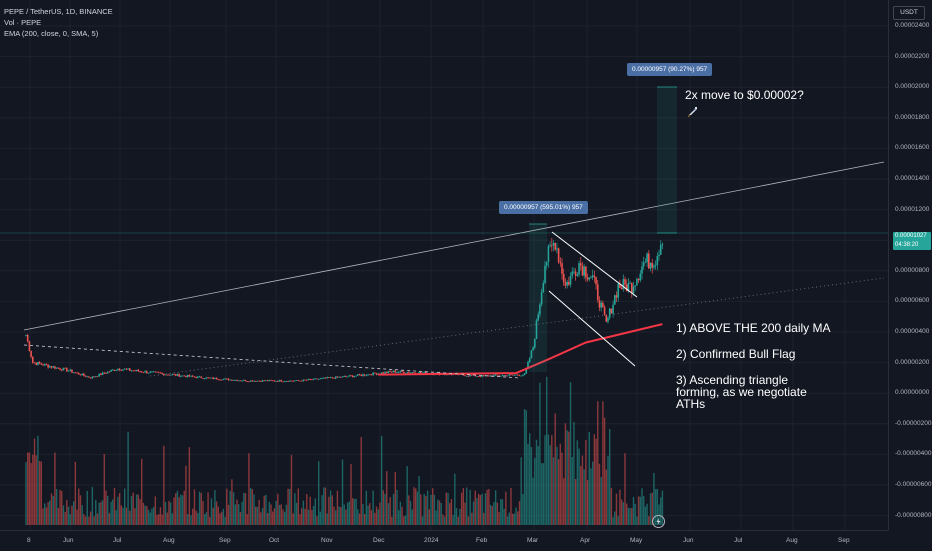 The image size is (932, 551). What do you see at coordinates (658, 521) in the screenshot?
I see `lightning-icon` at bounding box center [658, 521].